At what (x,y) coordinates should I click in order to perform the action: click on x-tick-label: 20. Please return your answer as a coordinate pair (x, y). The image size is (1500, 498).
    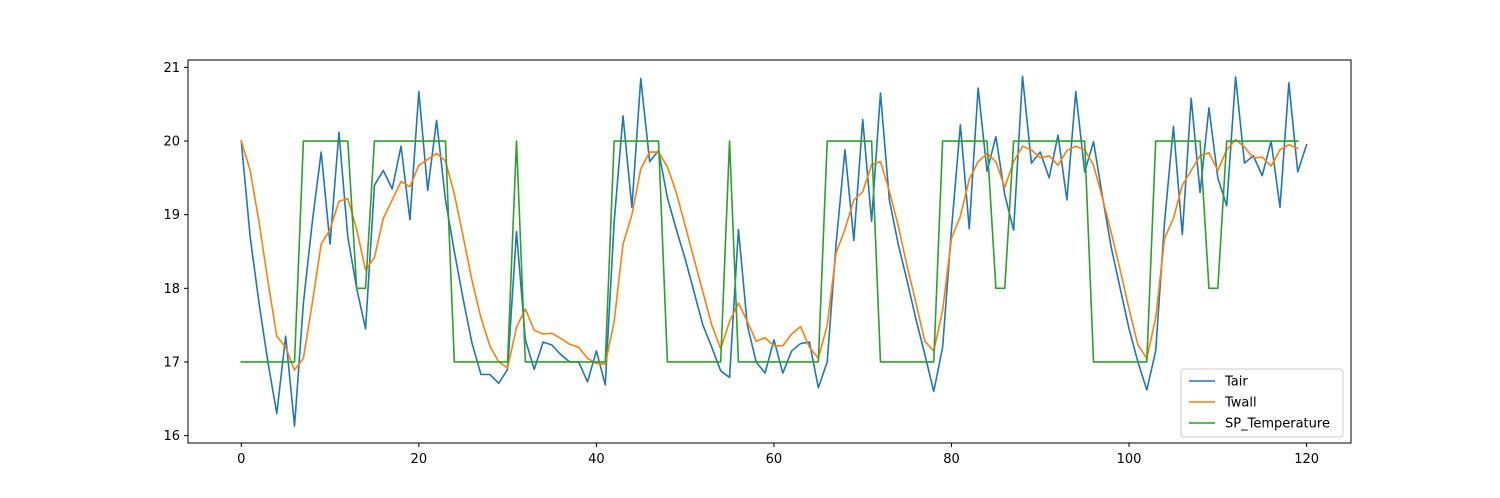
    Looking at the image, I should click on (419, 459).